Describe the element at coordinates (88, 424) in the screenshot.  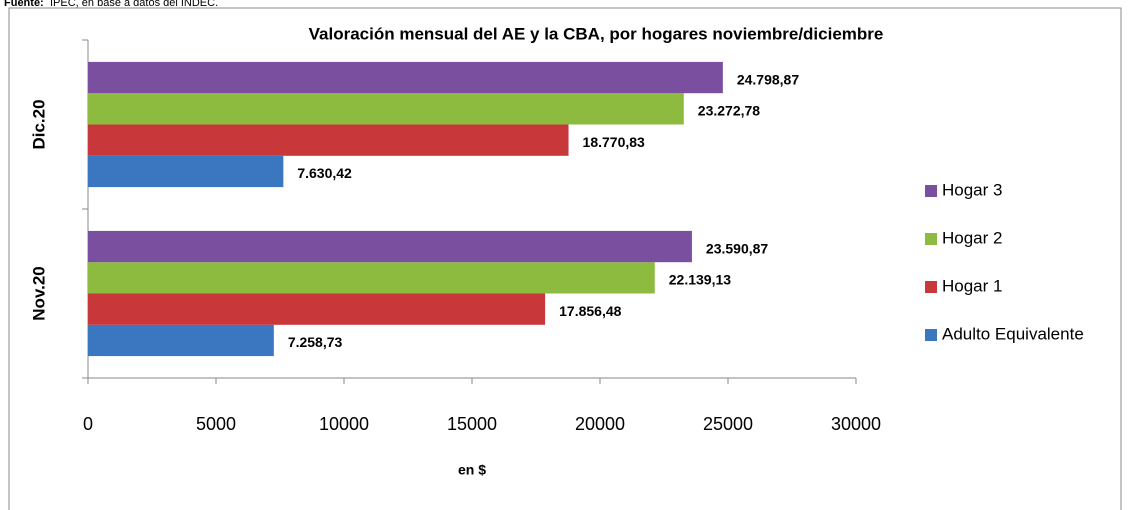
I see `x-tick-label: 0` at that location.